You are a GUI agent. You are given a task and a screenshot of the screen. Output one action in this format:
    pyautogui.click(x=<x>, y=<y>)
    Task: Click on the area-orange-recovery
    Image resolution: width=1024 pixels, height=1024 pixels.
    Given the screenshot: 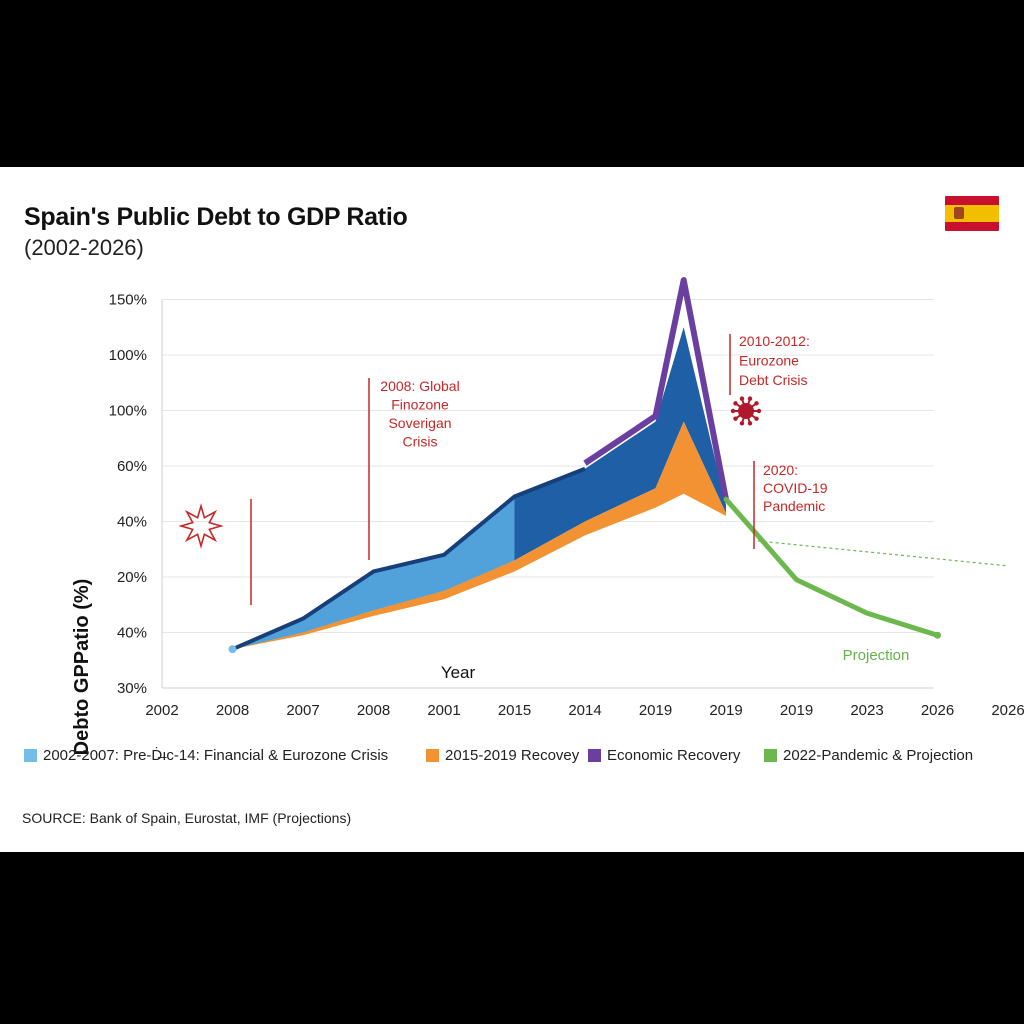 What is the action you would take?
    pyautogui.click(x=479, y=535)
    